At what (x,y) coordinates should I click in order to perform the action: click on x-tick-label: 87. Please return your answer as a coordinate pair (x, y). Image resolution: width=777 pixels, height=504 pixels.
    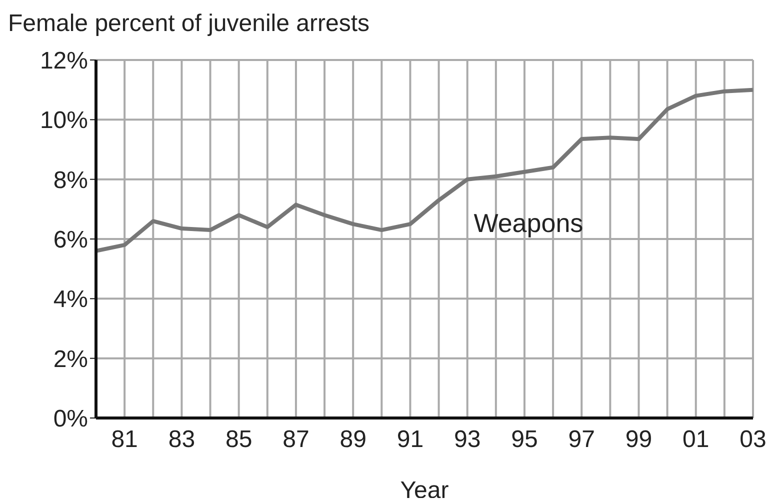
    Looking at the image, I should click on (296, 440).